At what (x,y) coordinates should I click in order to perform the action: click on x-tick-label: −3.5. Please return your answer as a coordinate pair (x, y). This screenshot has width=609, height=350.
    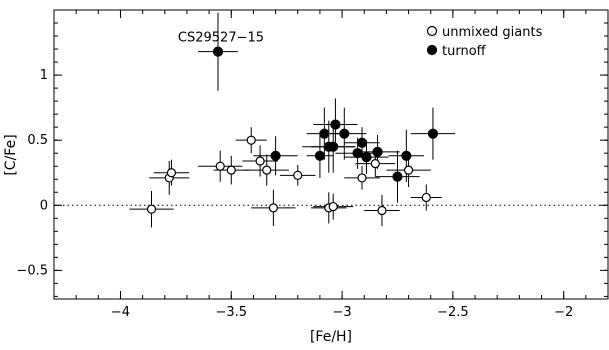
    Looking at the image, I should click on (231, 312).